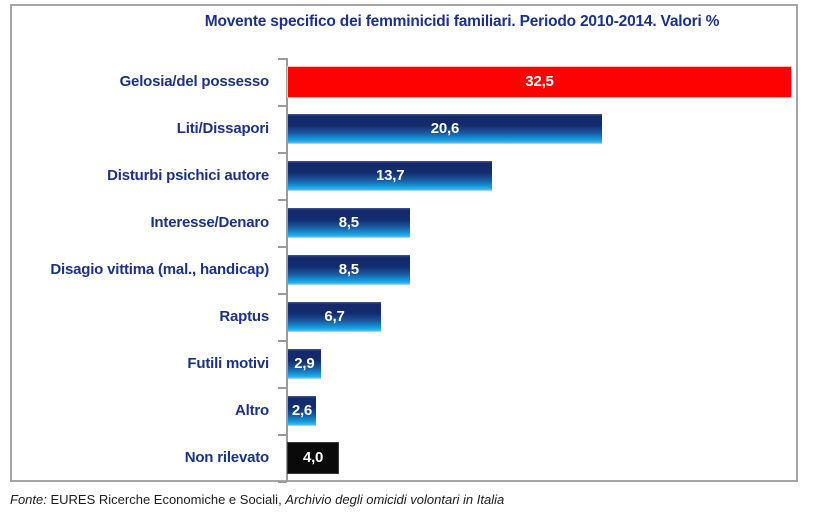 This screenshot has height=521, width=820. Describe the element at coordinates (226, 457) in the screenshot. I see `category-label: Non rilevato` at that location.